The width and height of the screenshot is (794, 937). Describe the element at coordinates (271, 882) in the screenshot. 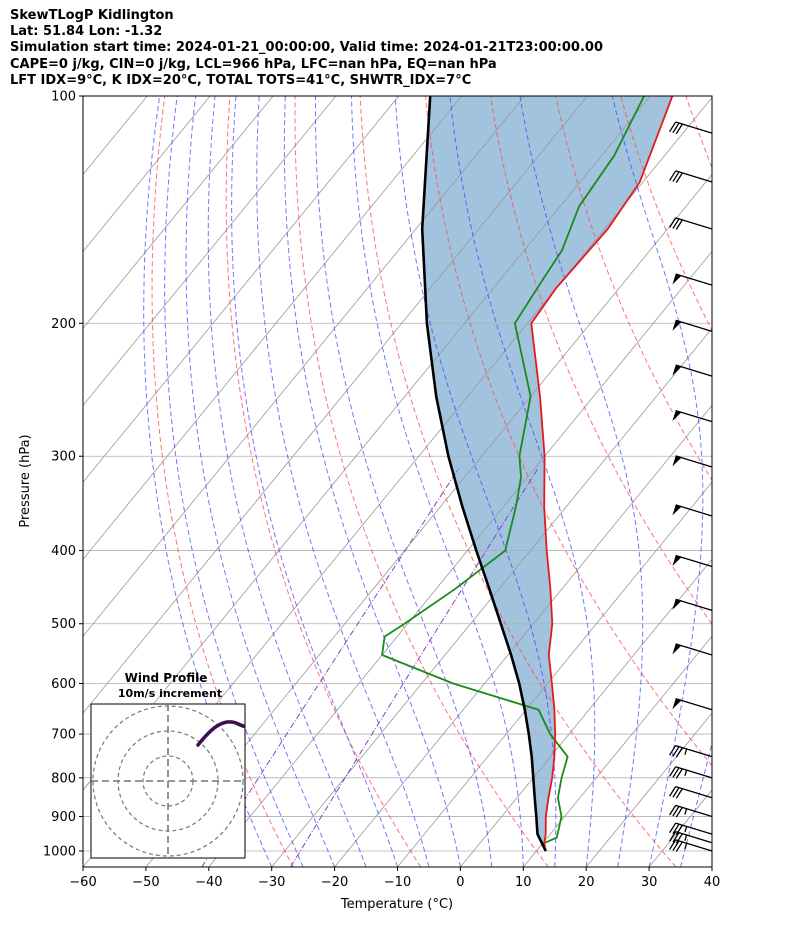

I see `x-tick-label: −30` at that location.